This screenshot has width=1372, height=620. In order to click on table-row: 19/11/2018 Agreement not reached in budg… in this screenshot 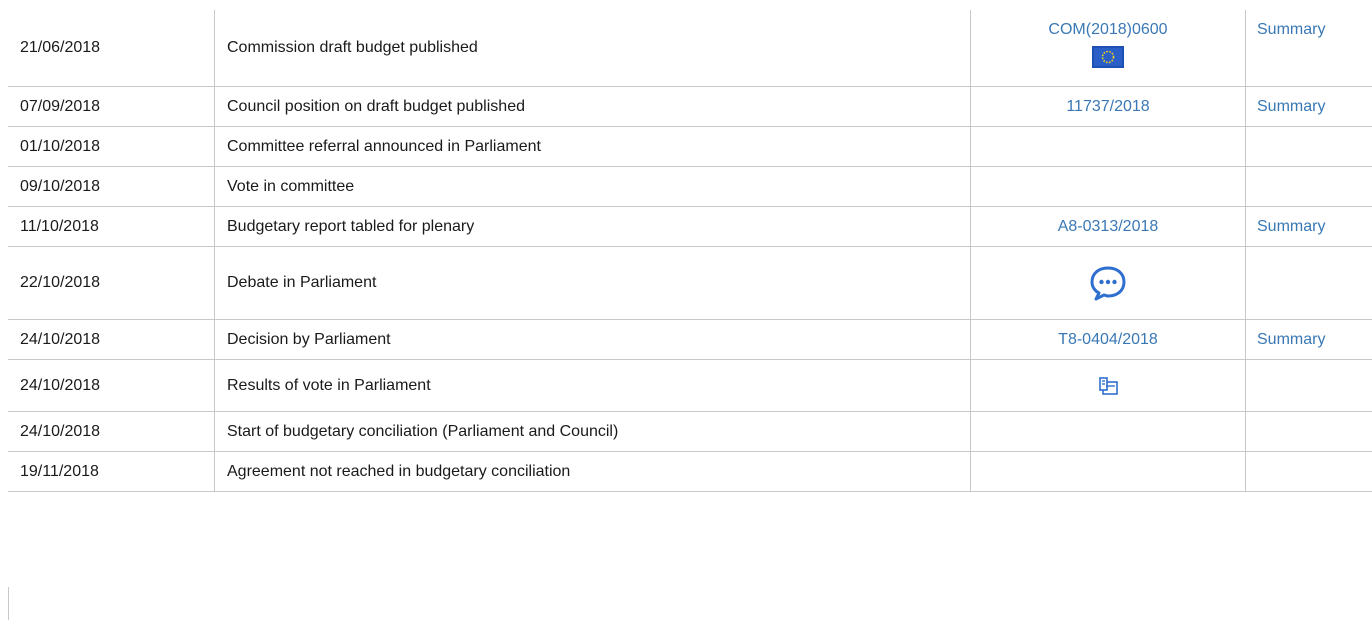, I will do `click(690, 472)`.